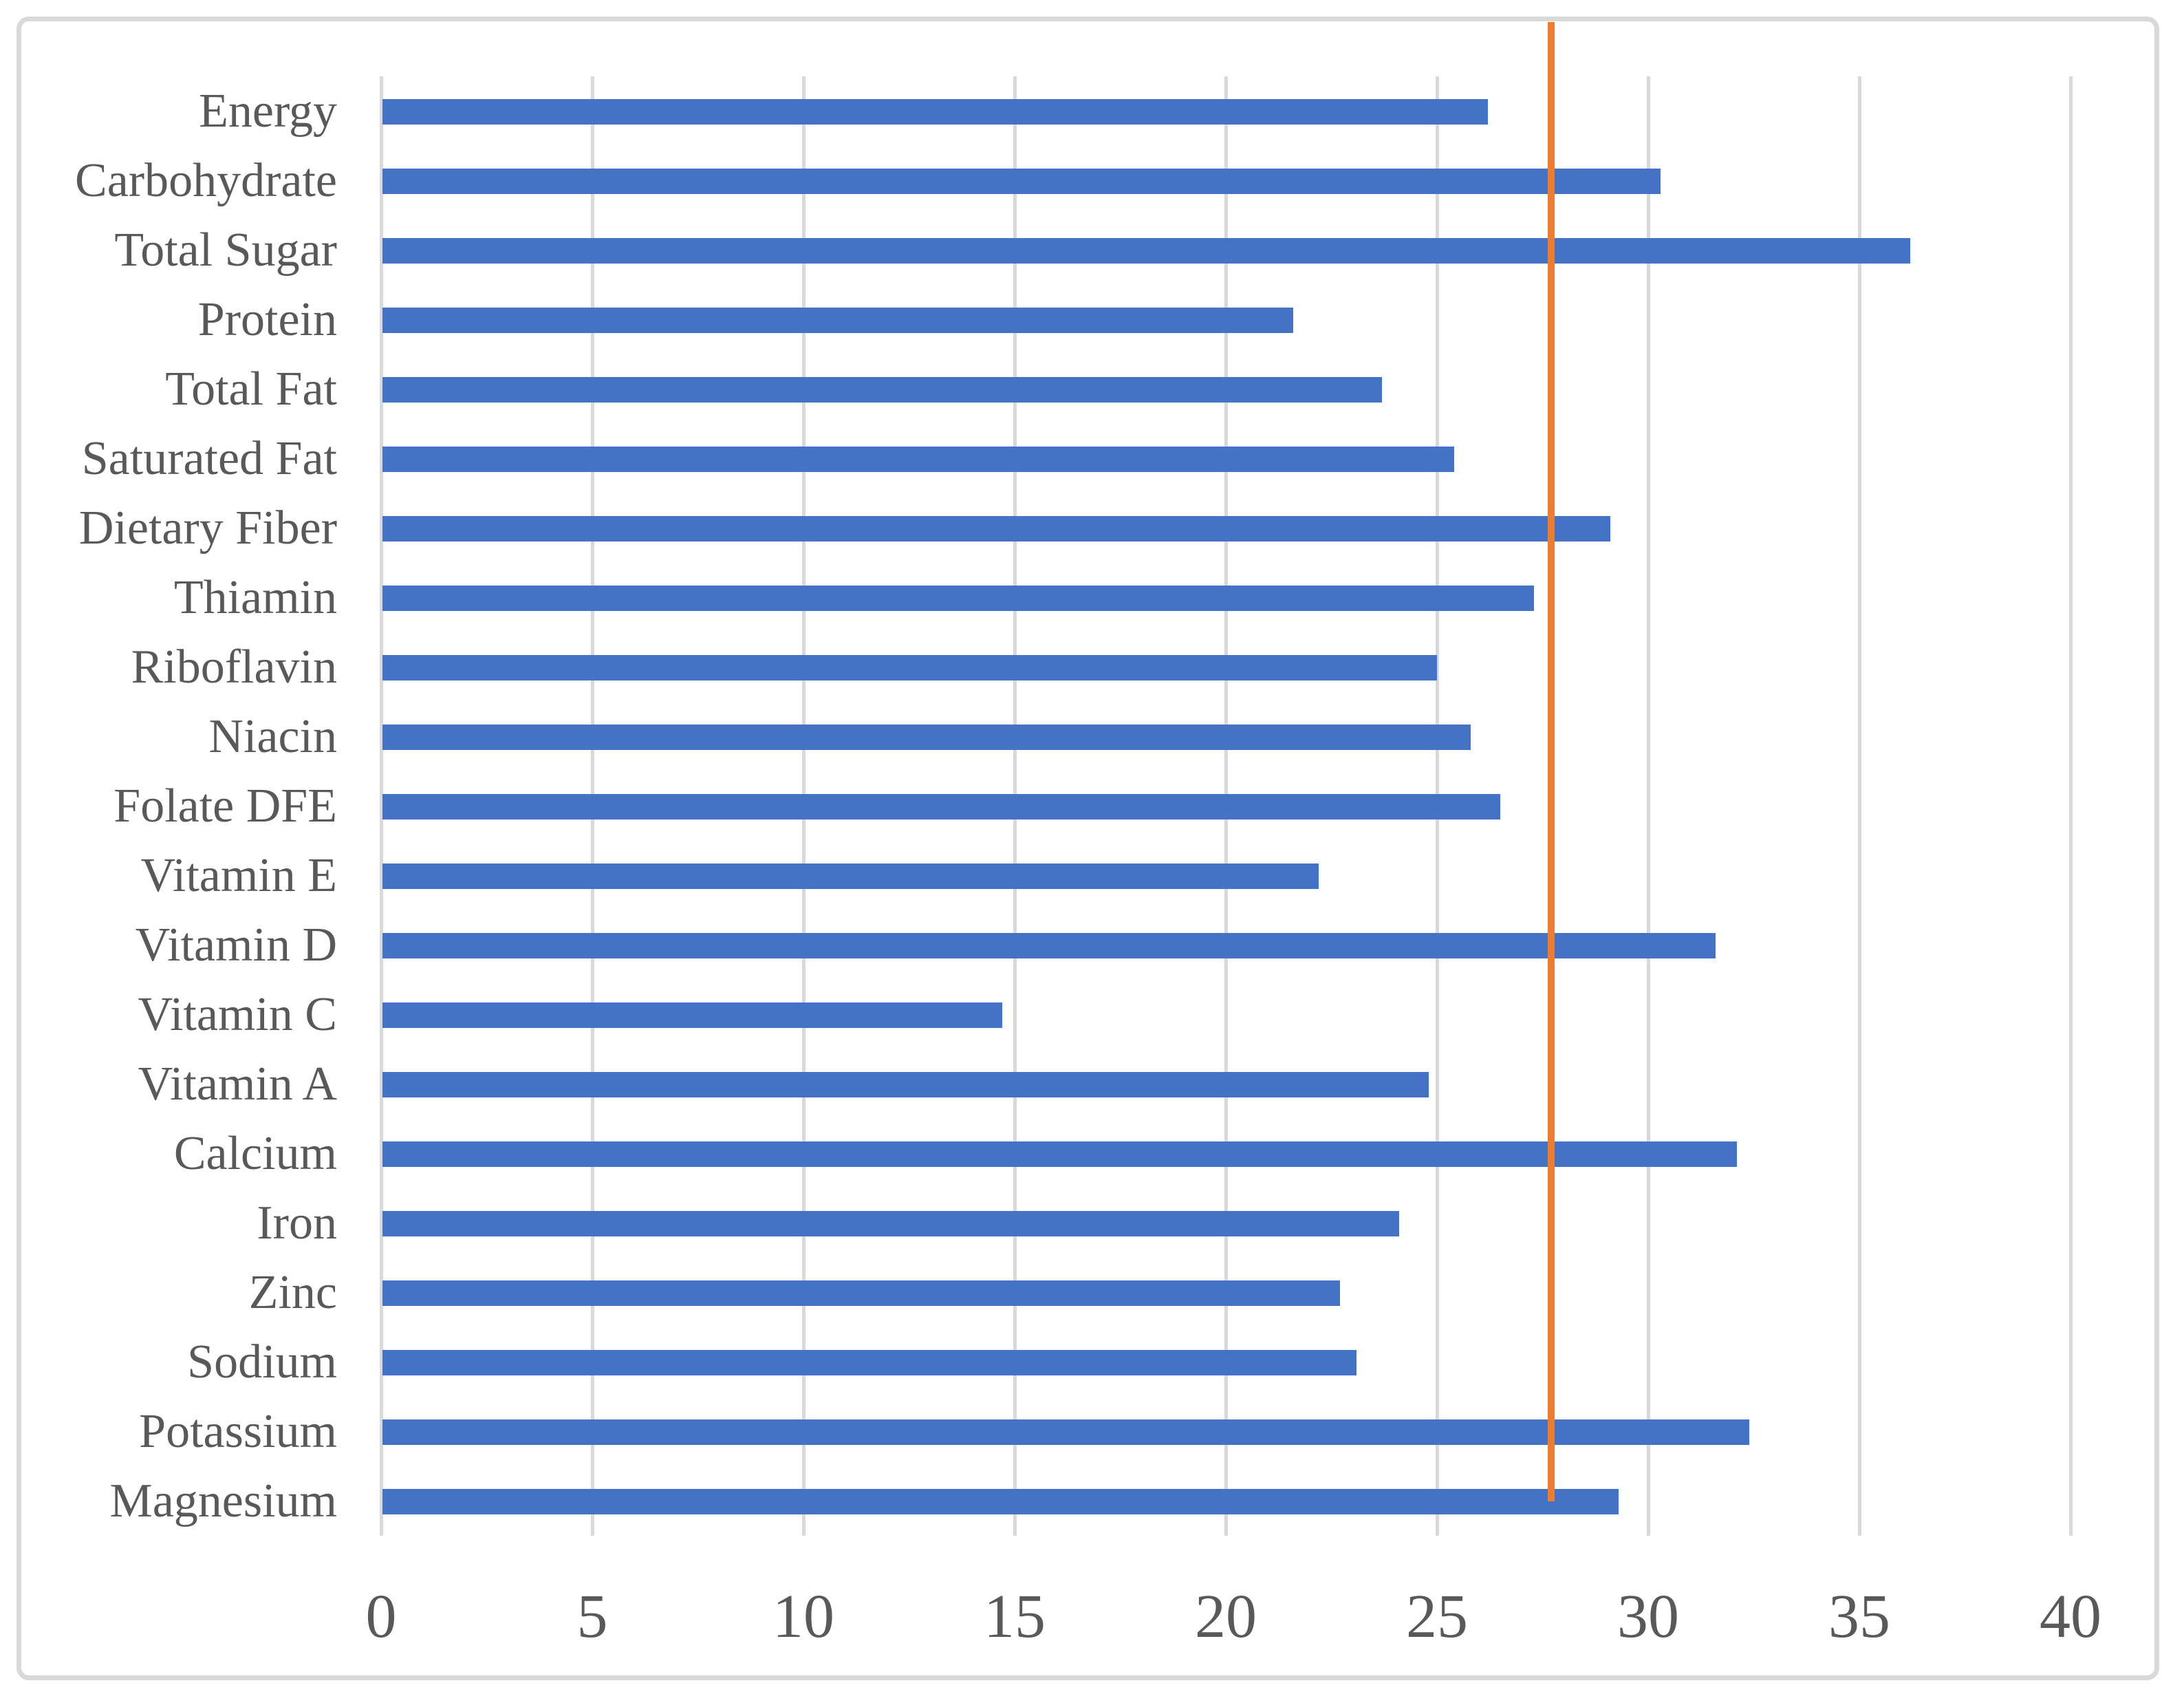 This screenshot has width=2184, height=1705. What do you see at coordinates (1049, 945) in the screenshot?
I see `bar-vitamin-d` at bounding box center [1049, 945].